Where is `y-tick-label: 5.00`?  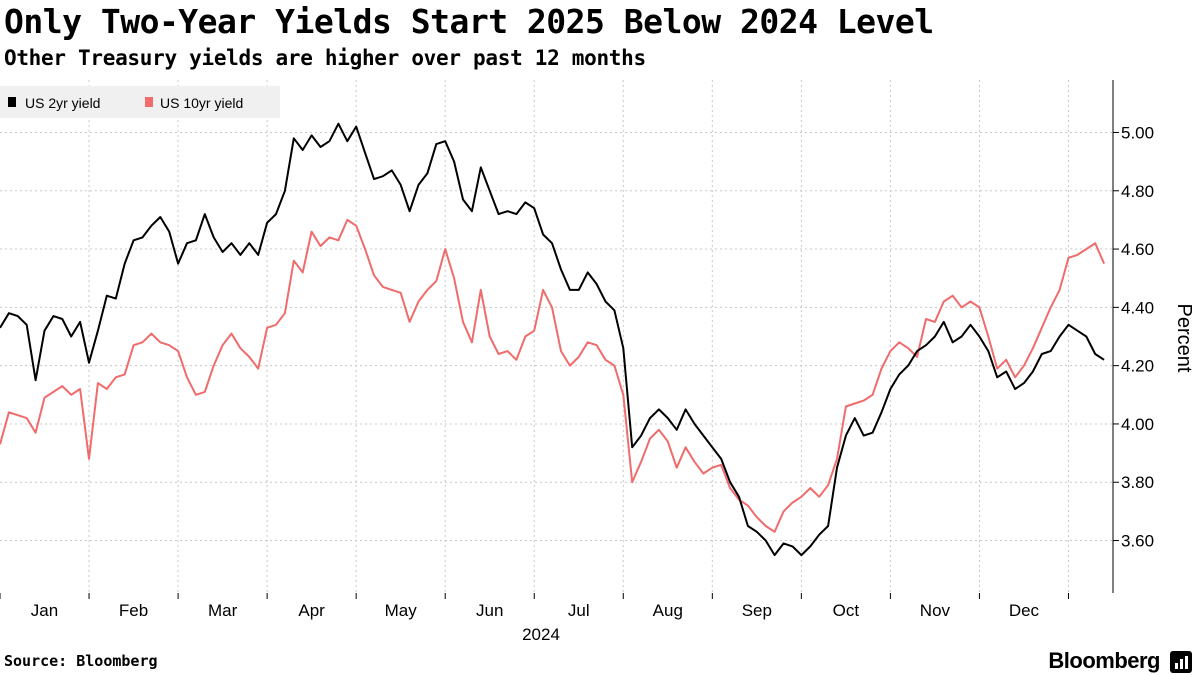
y-tick-label: 5.00 is located at coordinates (1137, 132).